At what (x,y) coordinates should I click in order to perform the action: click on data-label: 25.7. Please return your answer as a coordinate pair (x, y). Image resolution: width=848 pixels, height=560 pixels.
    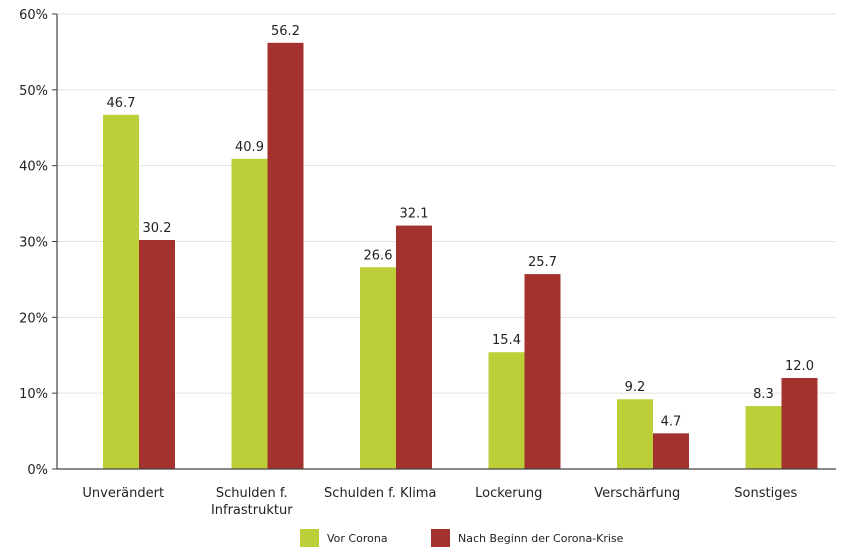
    Looking at the image, I should click on (542, 262).